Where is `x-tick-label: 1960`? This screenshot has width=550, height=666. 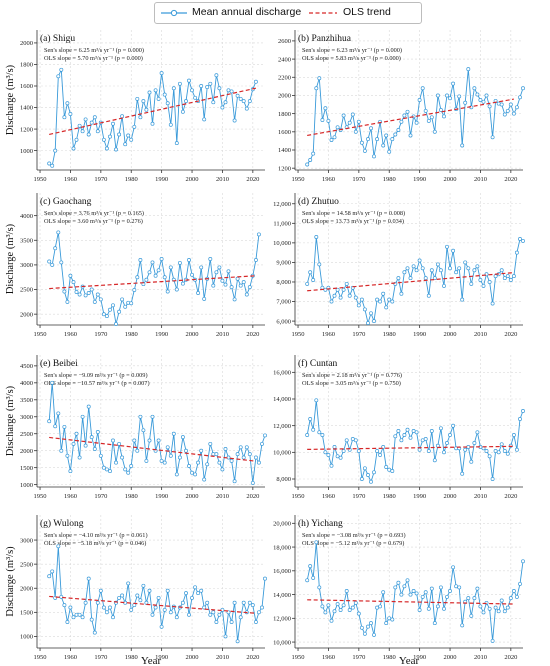
x-tick-label: 1960 is located at coordinates (70, 496).